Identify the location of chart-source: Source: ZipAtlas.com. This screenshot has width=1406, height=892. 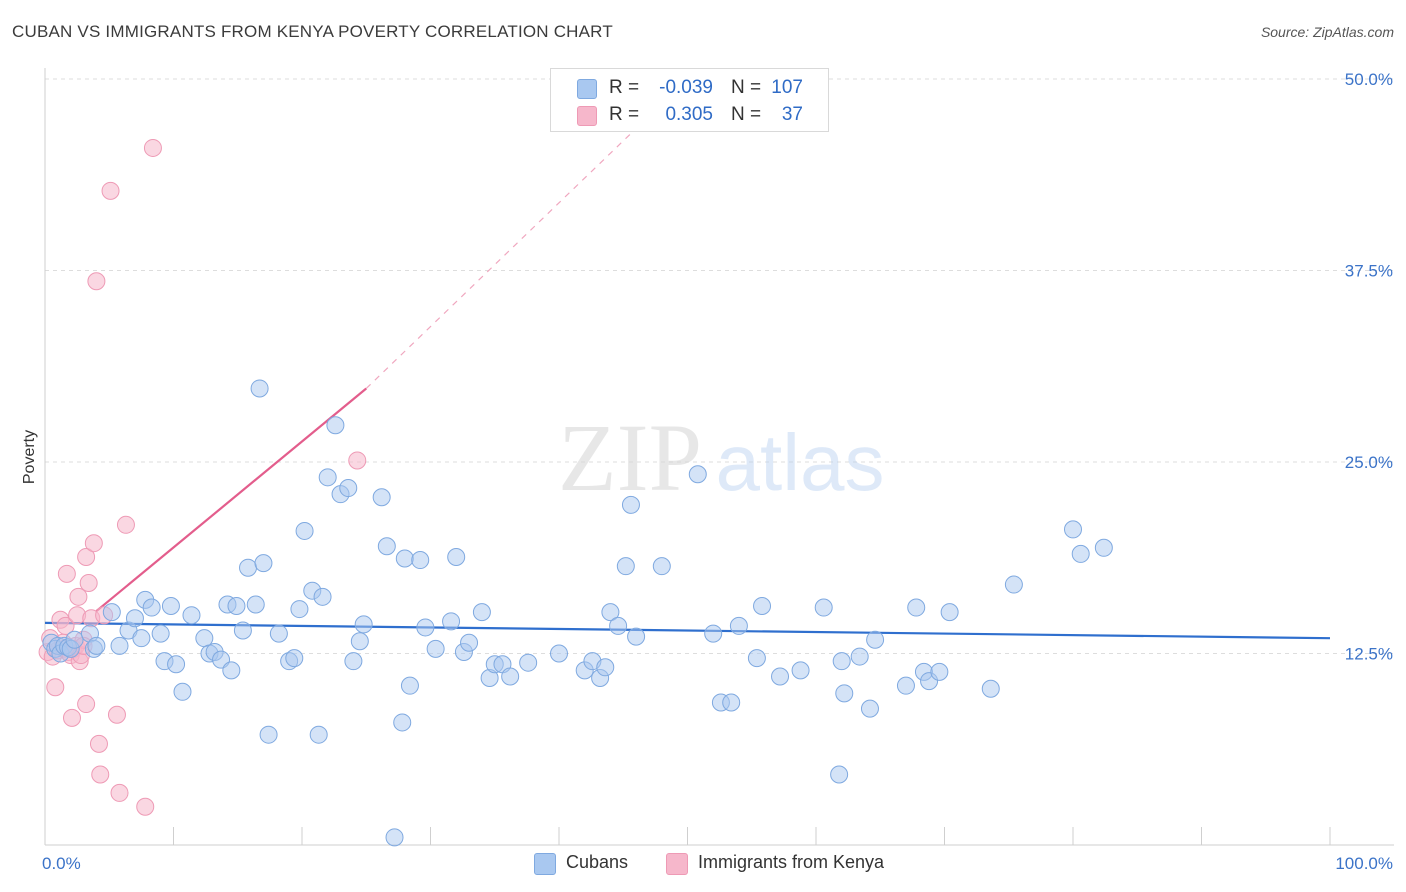
(1327, 32).